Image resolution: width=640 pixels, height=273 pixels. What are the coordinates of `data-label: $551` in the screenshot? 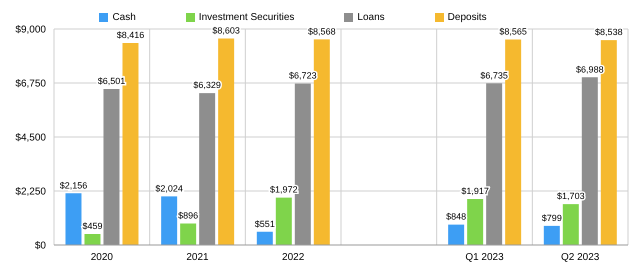 It's located at (264, 223).